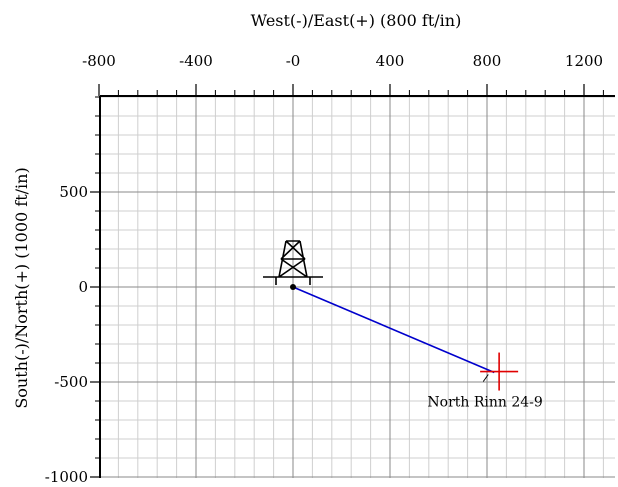  Describe the element at coordinates (485, 378) in the screenshot. I see `target-leader-line` at that location.